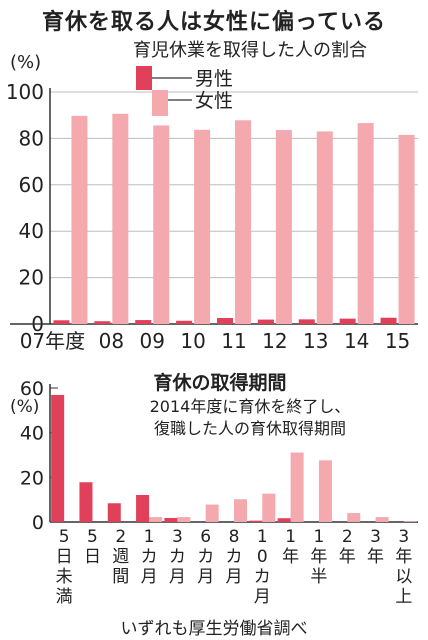 The width and height of the screenshot is (428, 640). I want to click on chart2-x-tick-0: 5 日未満, so click(64, 567).